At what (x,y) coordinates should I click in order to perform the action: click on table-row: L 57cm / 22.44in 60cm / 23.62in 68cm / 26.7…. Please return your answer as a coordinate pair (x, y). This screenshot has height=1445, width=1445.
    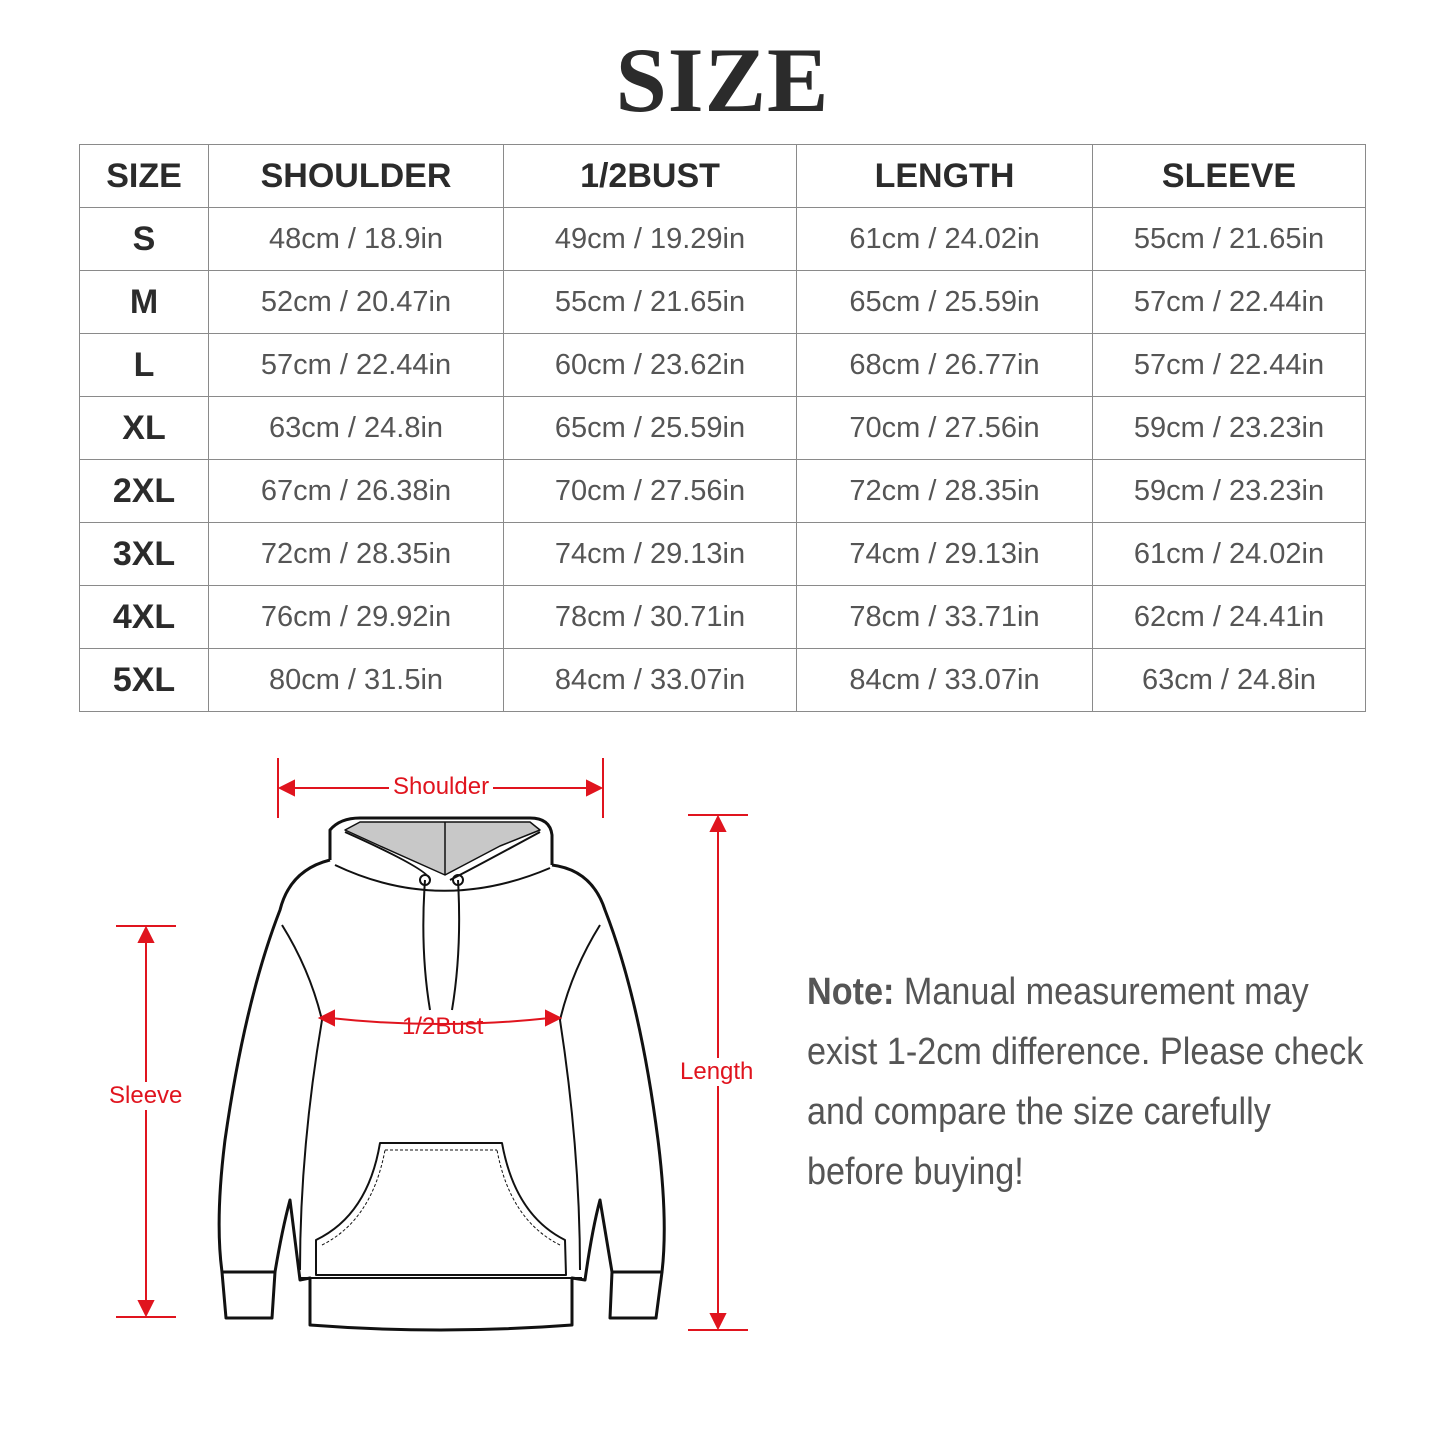
    Looking at the image, I should click on (722, 365).